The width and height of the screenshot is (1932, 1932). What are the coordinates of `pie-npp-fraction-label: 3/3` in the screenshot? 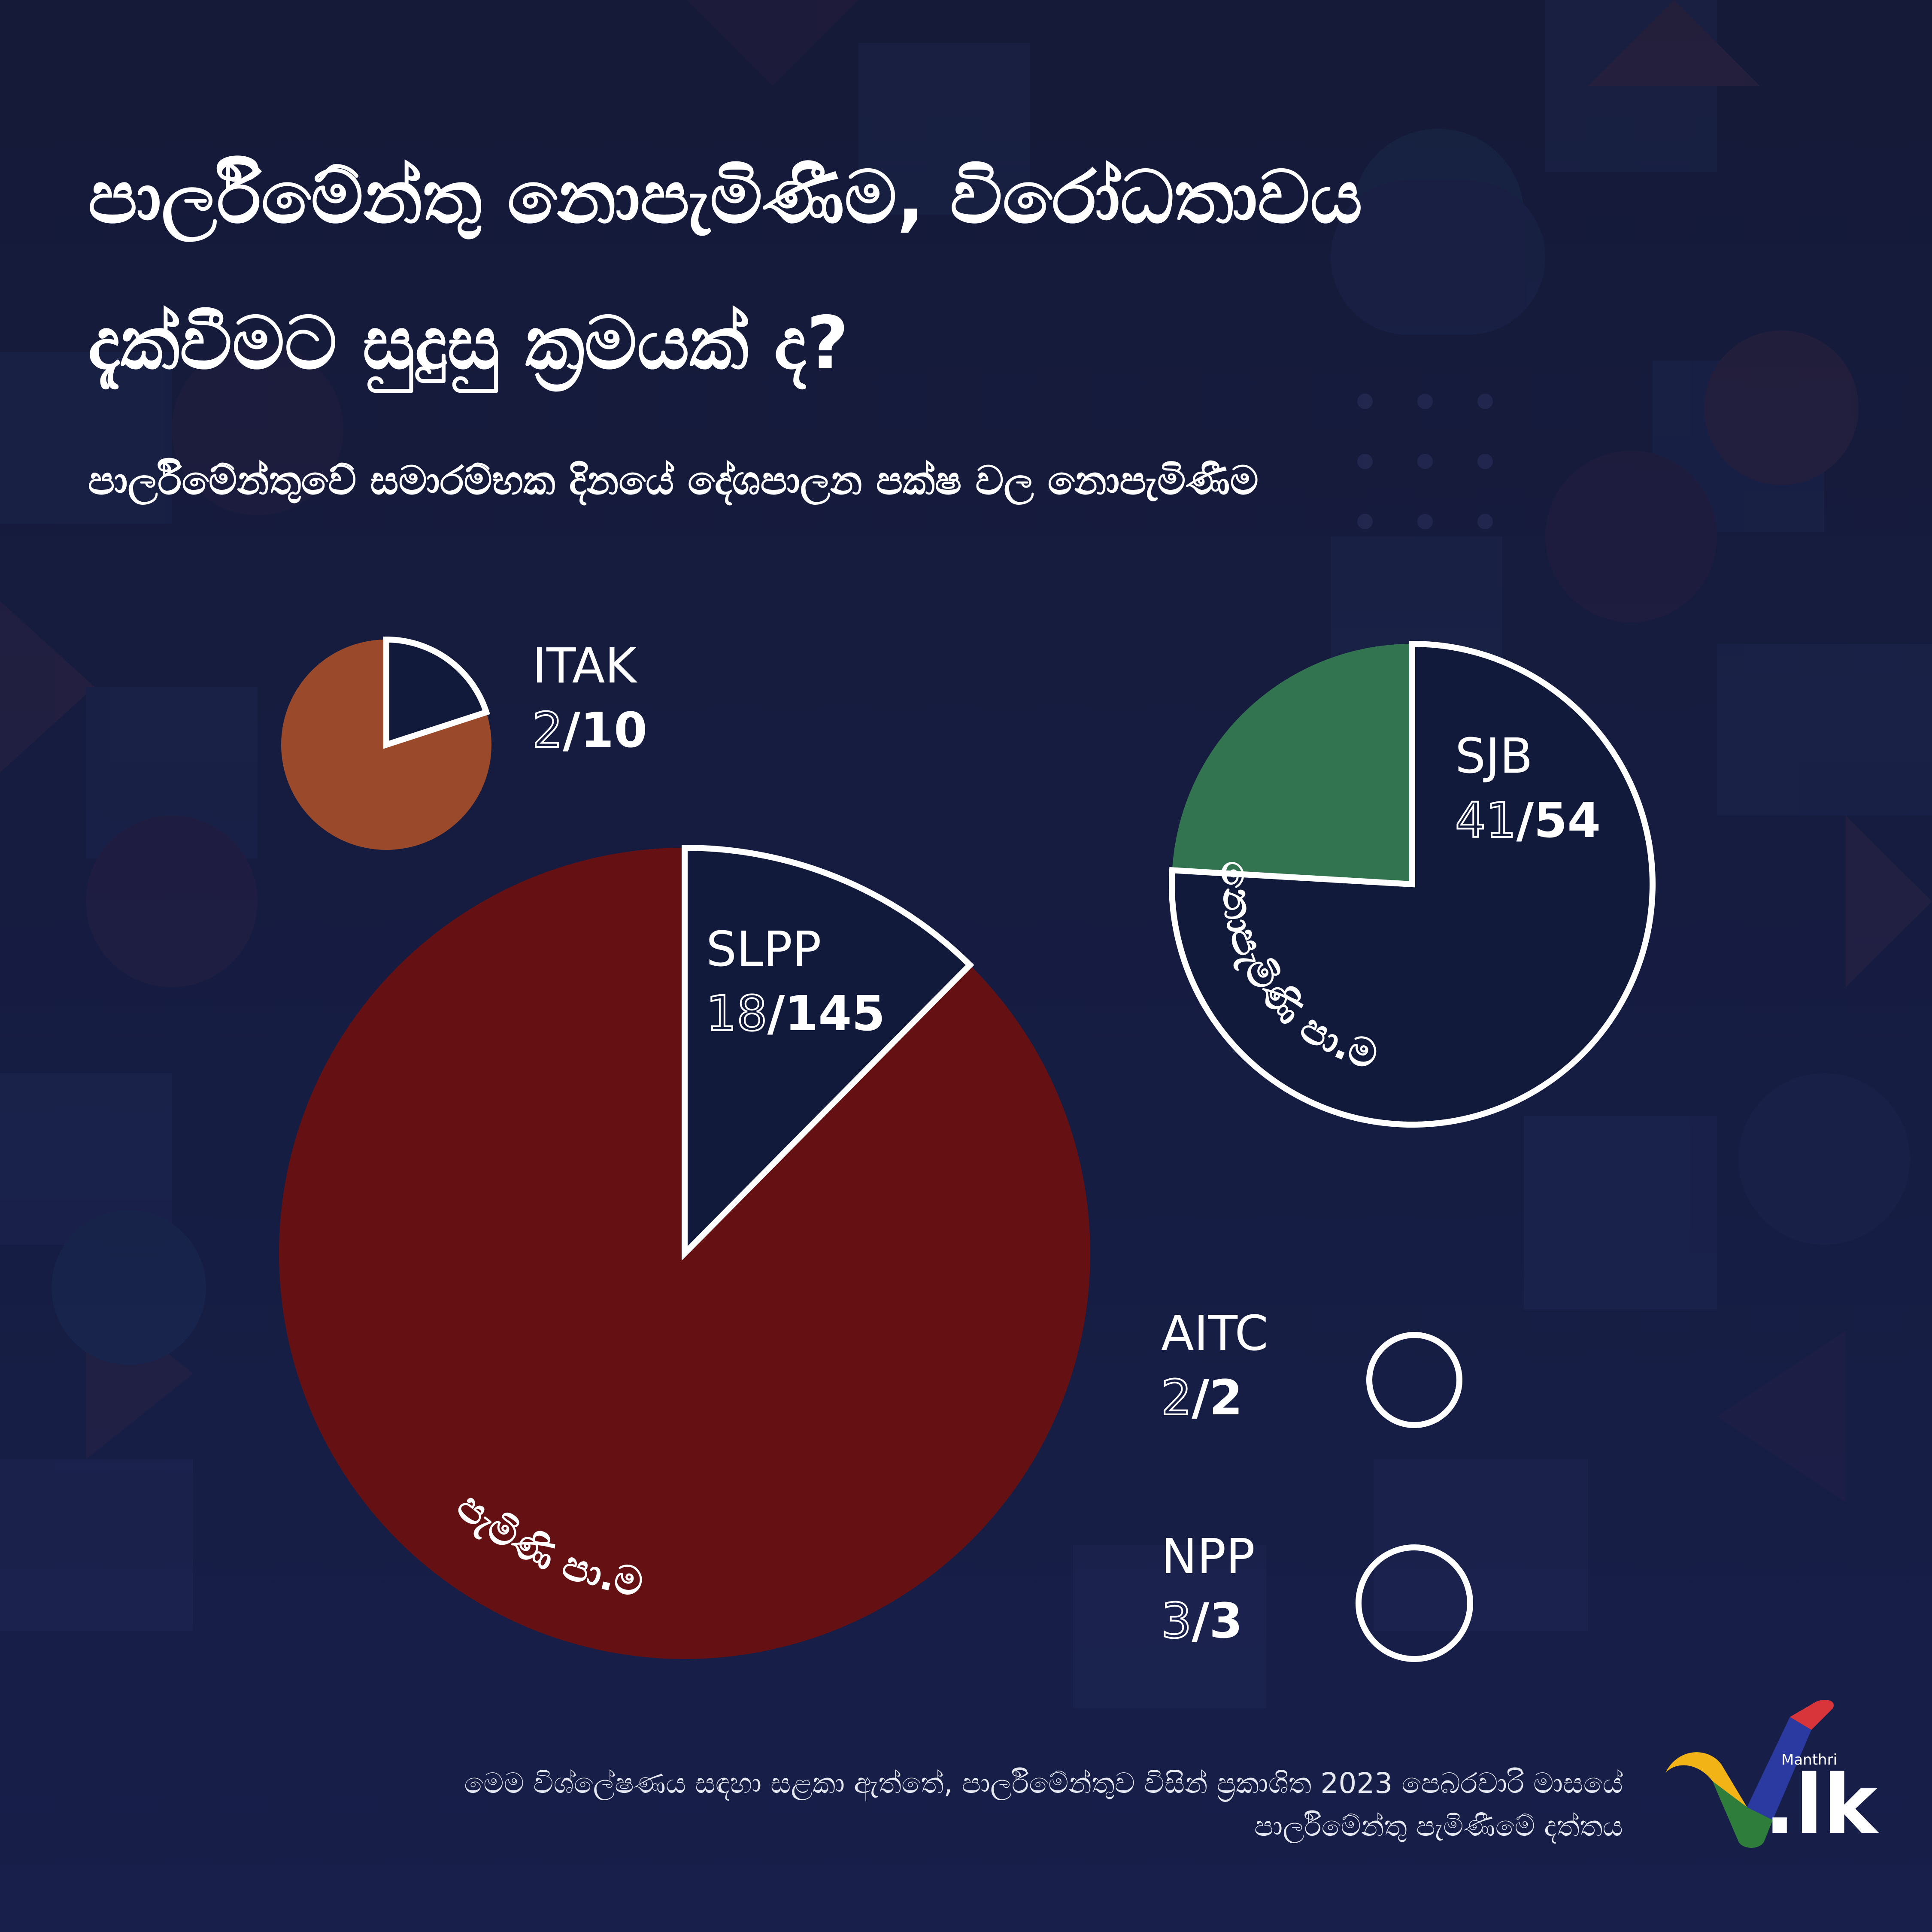 It's located at (1202, 1621).